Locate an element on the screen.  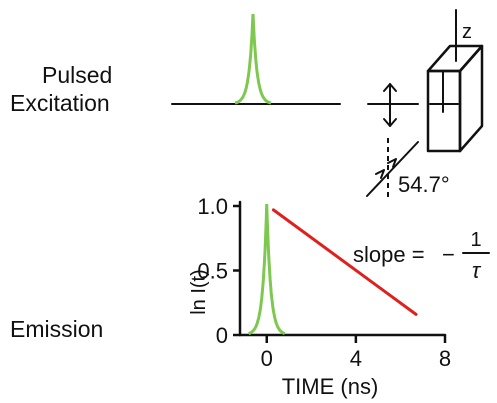
polarizer-angle-line is located at coordinates (392, 169).